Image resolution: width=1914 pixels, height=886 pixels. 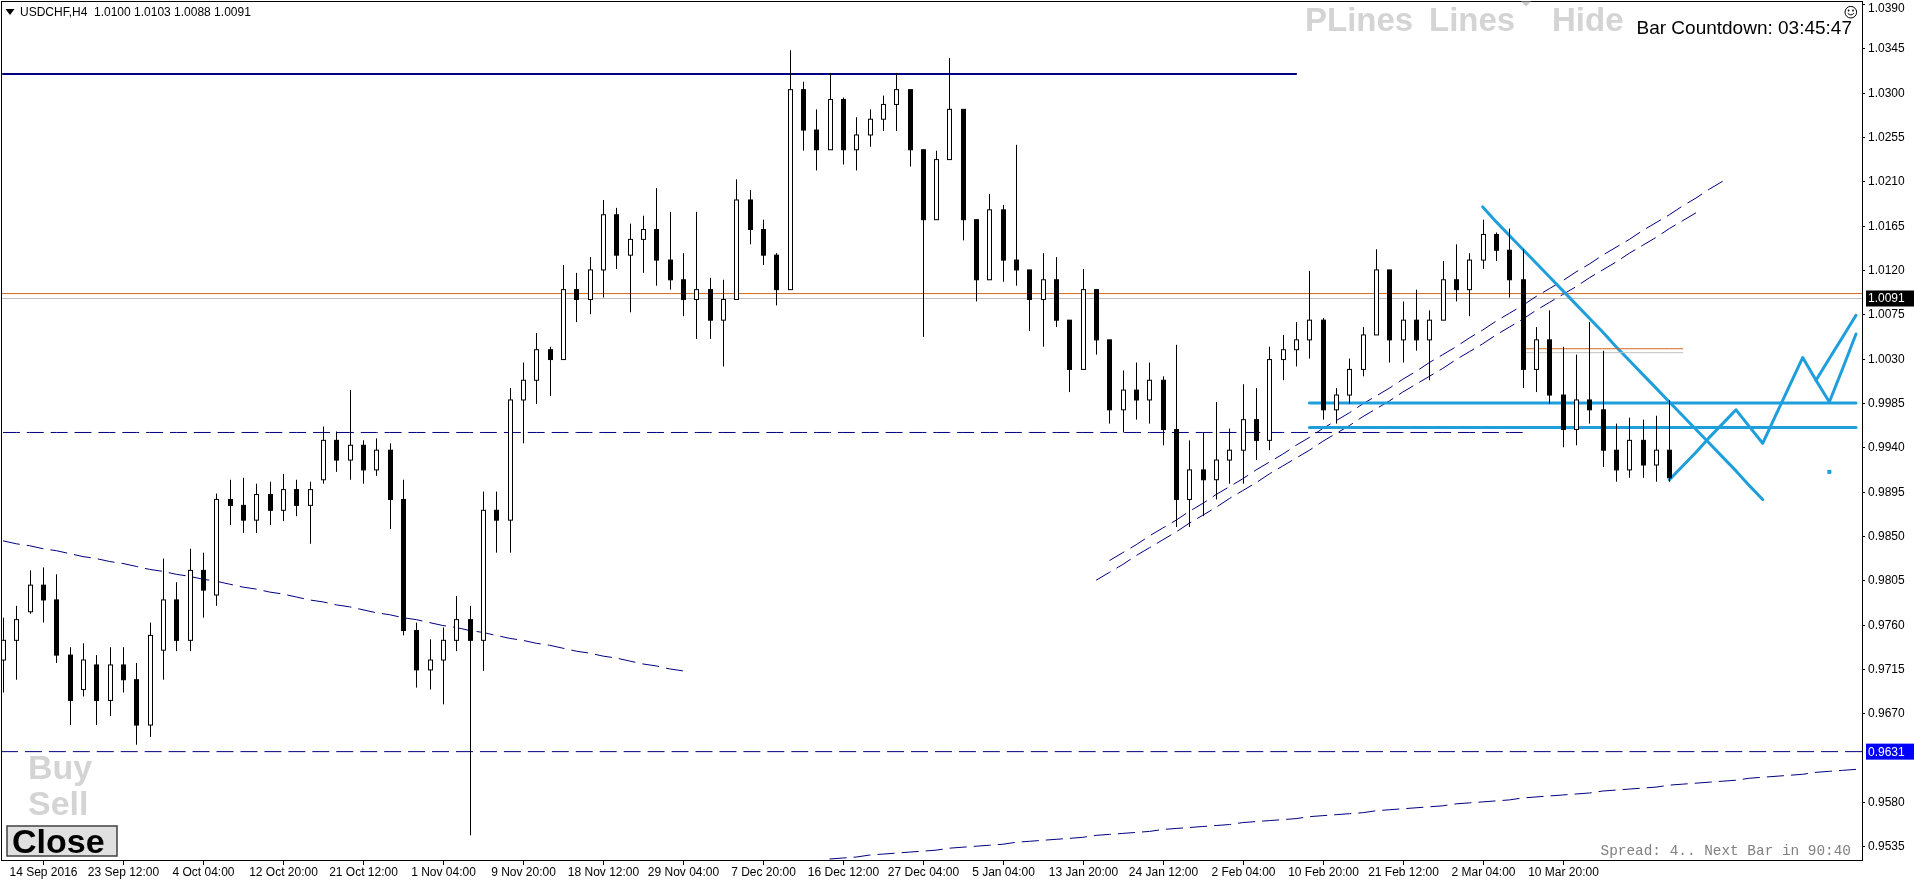 I want to click on y-tick-label: 0.9670, so click(x=1887, y=713).